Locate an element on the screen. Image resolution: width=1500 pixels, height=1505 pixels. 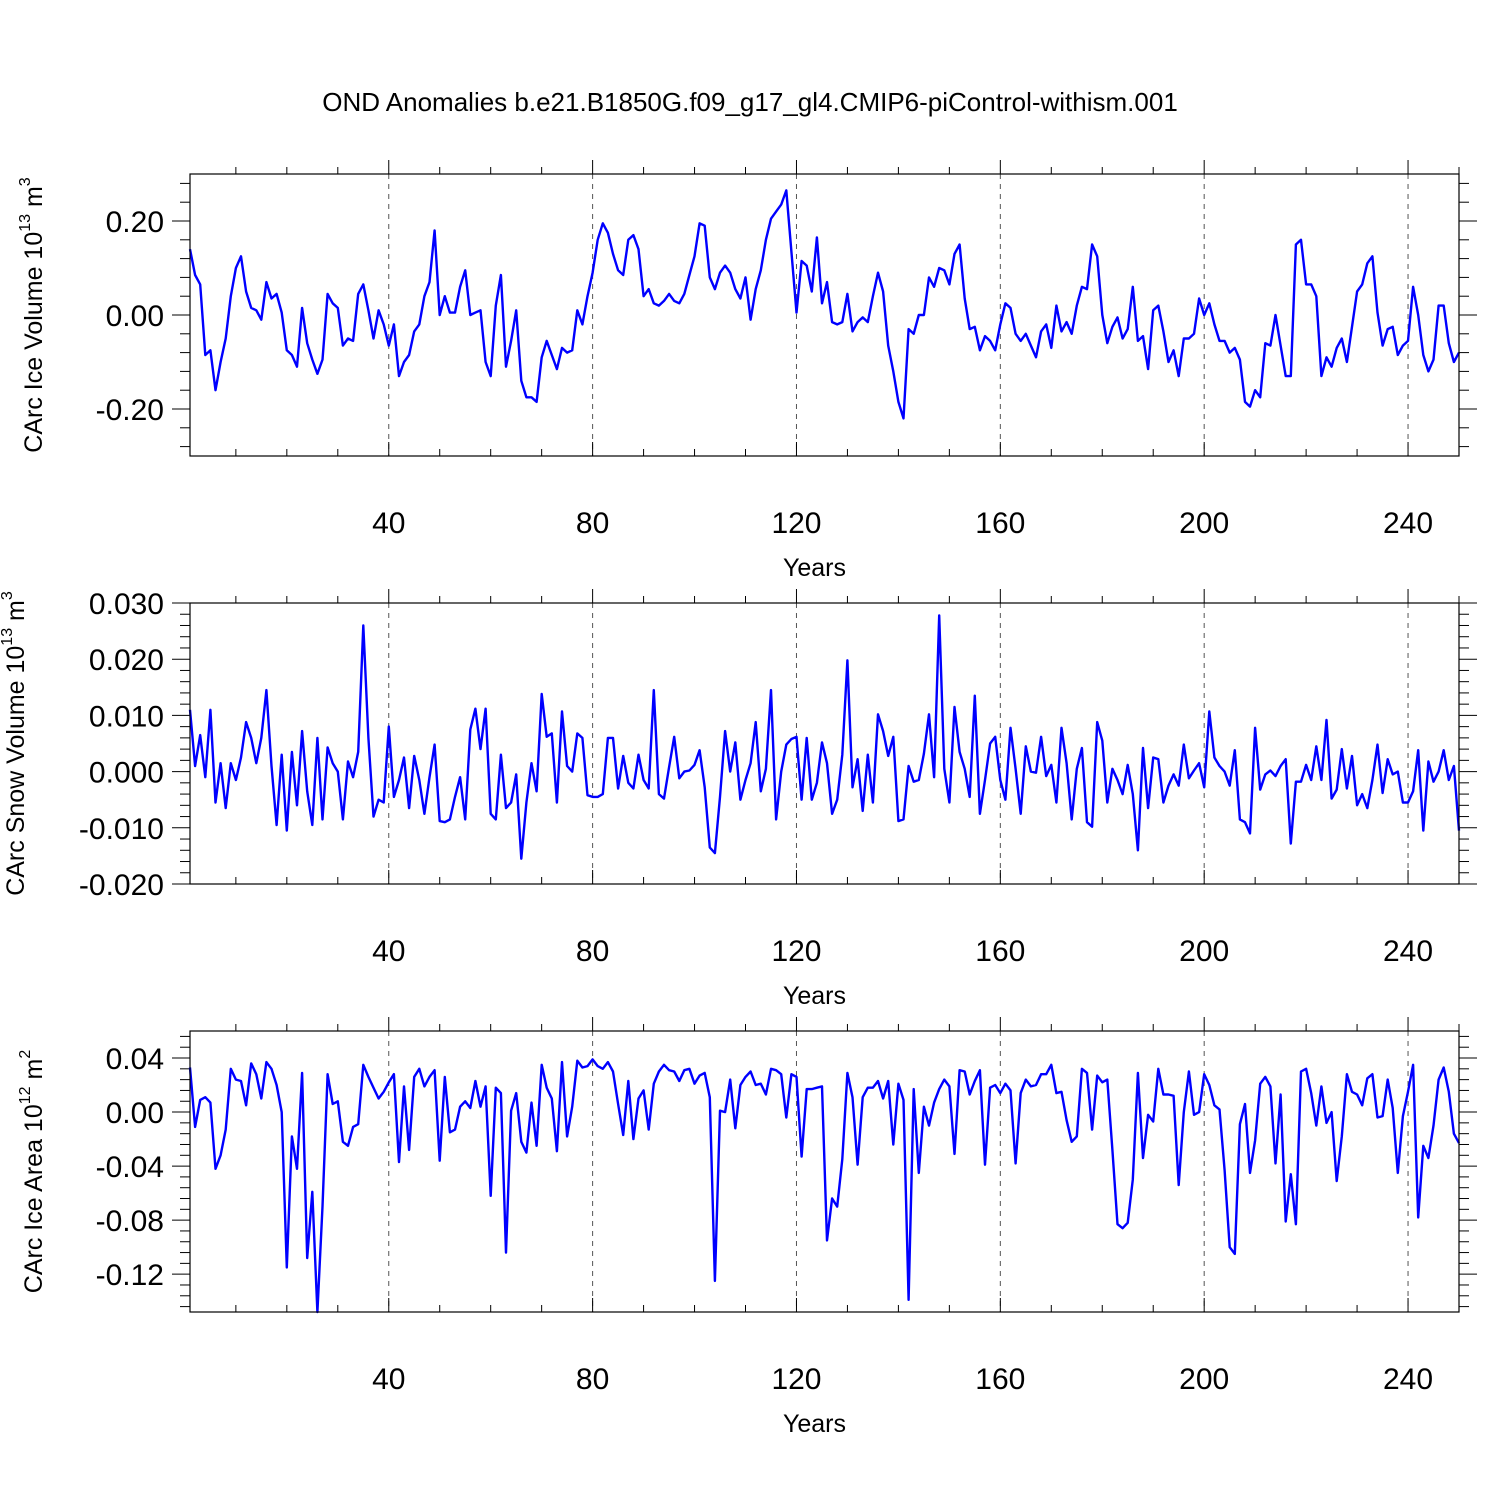
y-tick-label: 0.20 is located at coordinates (135, 222).